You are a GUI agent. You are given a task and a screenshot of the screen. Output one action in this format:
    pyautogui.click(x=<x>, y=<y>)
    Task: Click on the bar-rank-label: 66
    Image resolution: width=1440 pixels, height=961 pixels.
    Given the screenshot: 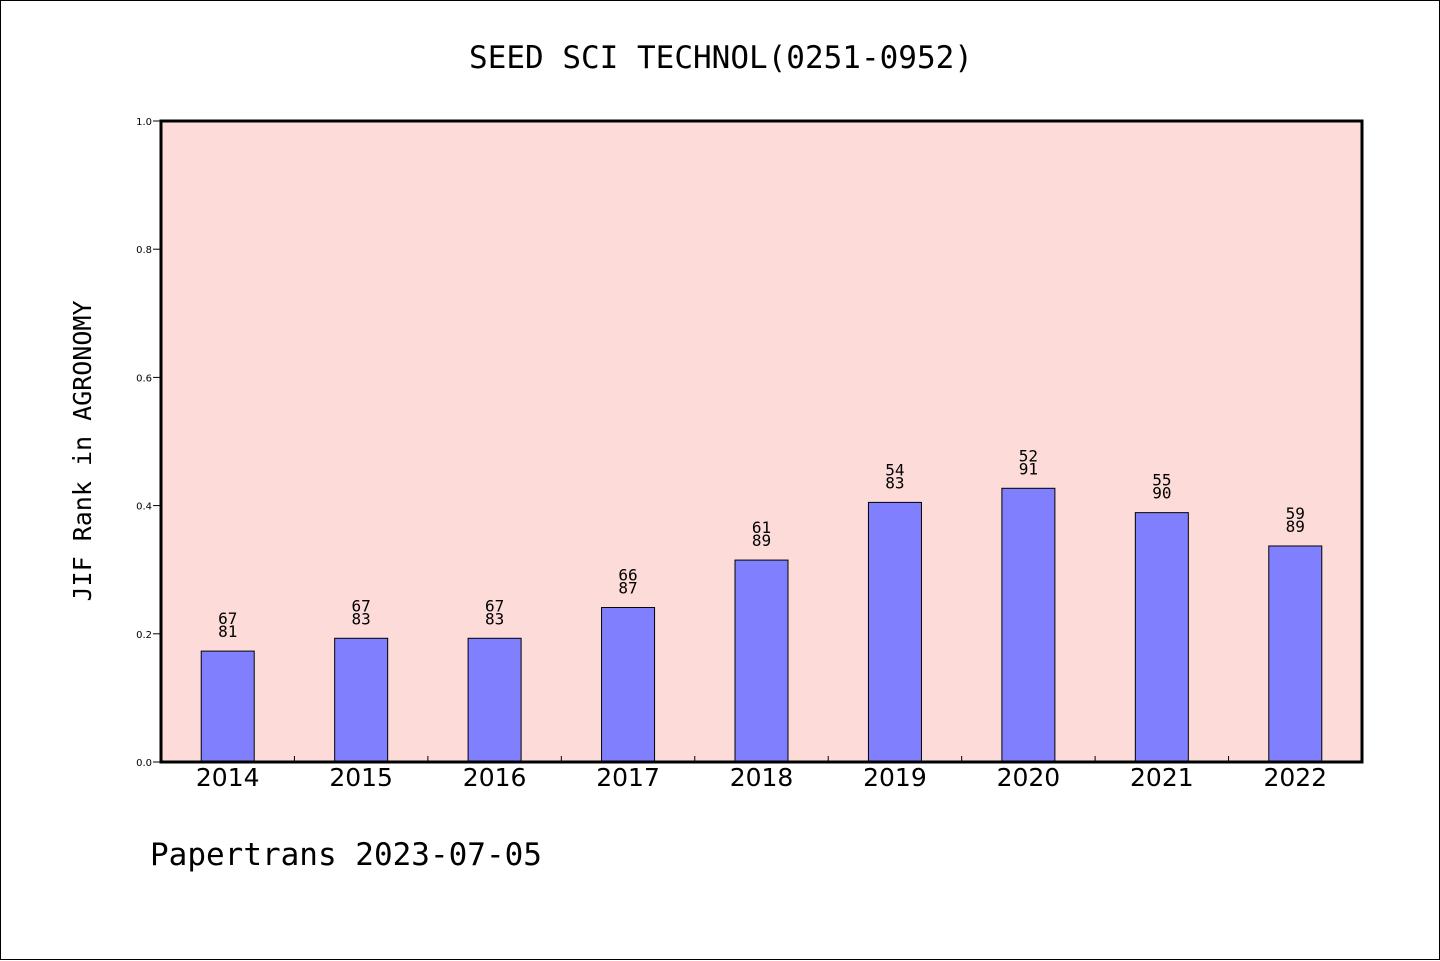 What is the action you would take?
    pyautogui.click(x=627, y=575)
    